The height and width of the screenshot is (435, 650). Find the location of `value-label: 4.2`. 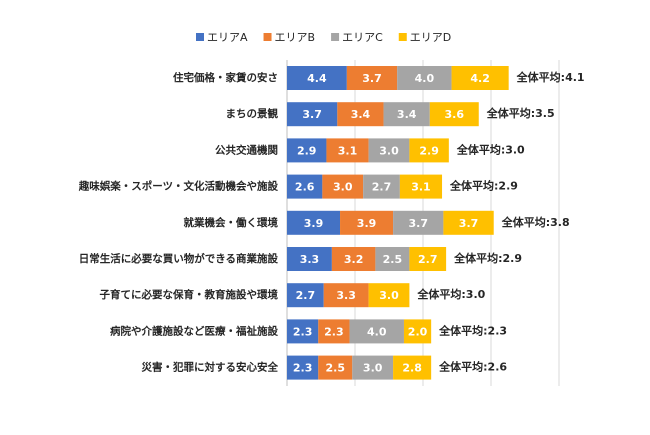

value-label: 4.2 is located at coordinates (480, 78).